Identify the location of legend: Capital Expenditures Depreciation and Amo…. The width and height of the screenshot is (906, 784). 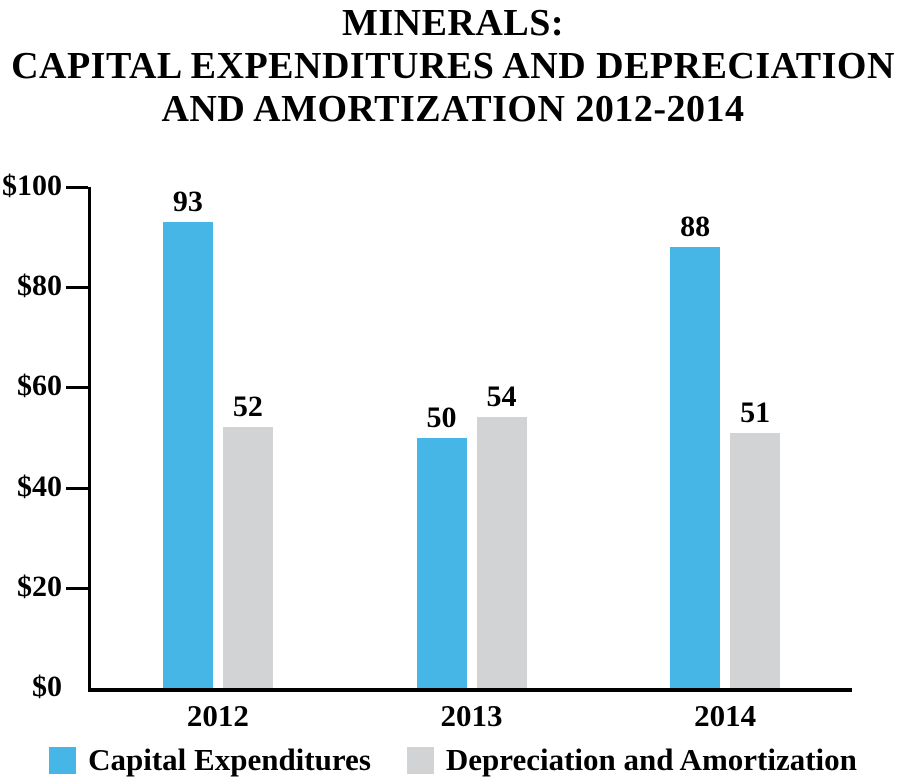
(453, 760).